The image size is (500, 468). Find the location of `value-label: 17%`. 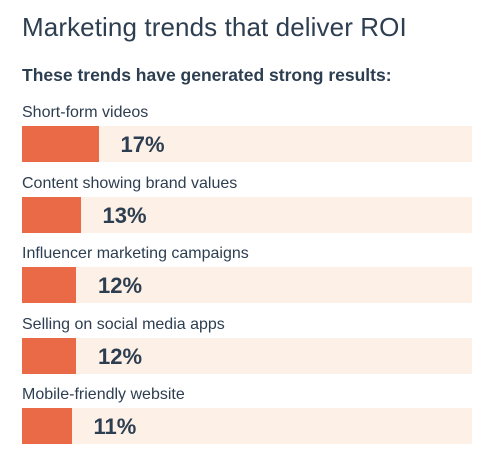

value-label: 17% is located at coordinates (142, 144).